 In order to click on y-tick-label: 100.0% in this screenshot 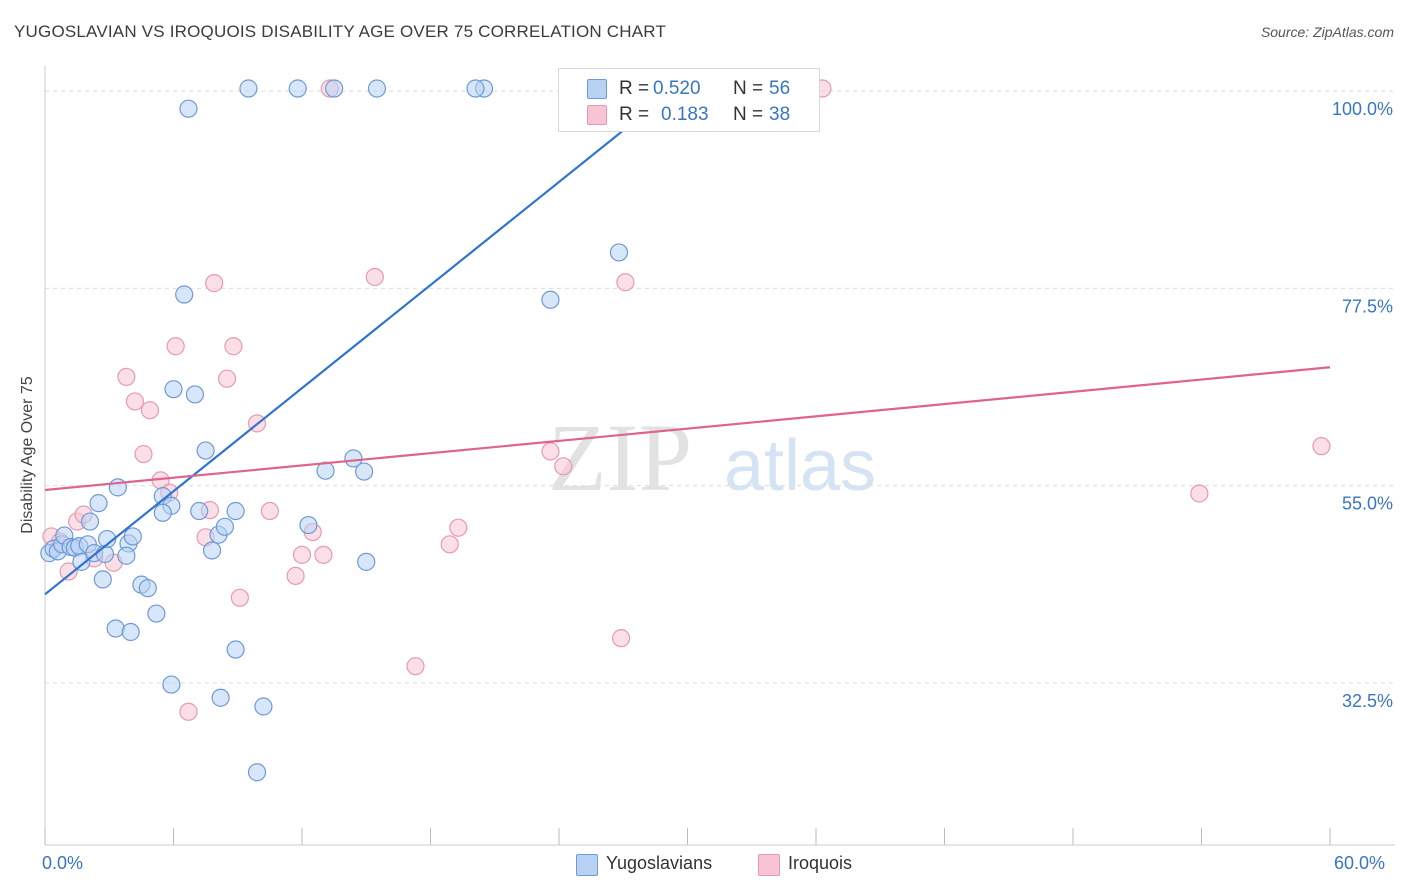, I will do `click(1362, 109)`.